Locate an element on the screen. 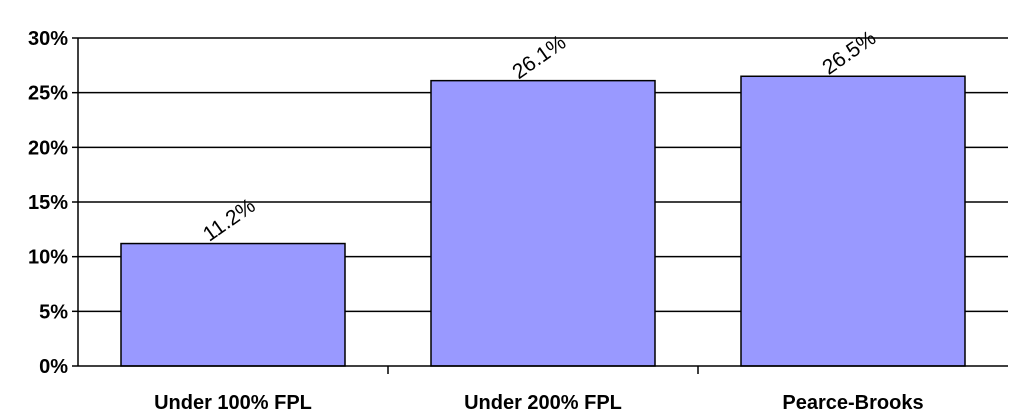 This screenshot has height=417, width=1009. x-category-label: Pearce-Brooks is located at coordinates (852, 403).